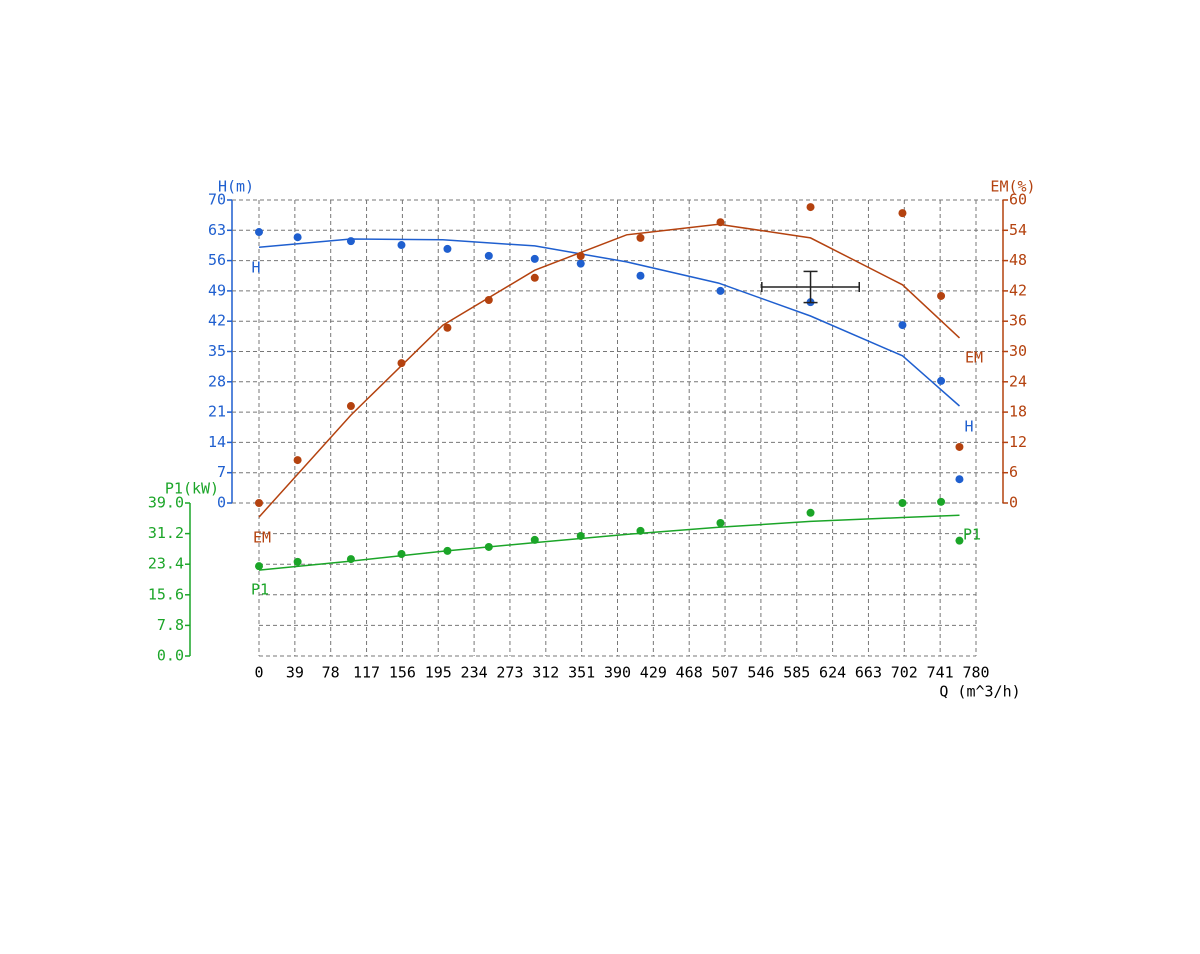 The image size is (1200, 954). Describe the element at coordinates (581, 673) in the screenshot. I see `x-tick-label: 351` at that location.